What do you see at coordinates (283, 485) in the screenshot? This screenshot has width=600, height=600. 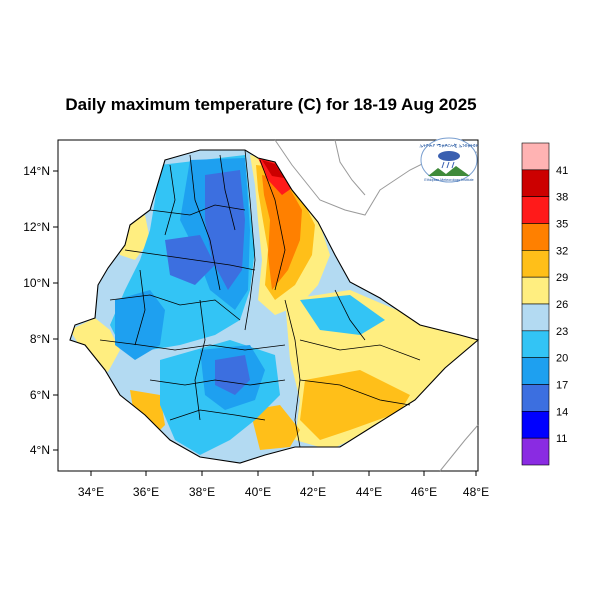 I see `x-axis: 34°E 36°E 38°E 40°E 42°E 44°E 46°E 48°E` at bounding box center [283, 485].